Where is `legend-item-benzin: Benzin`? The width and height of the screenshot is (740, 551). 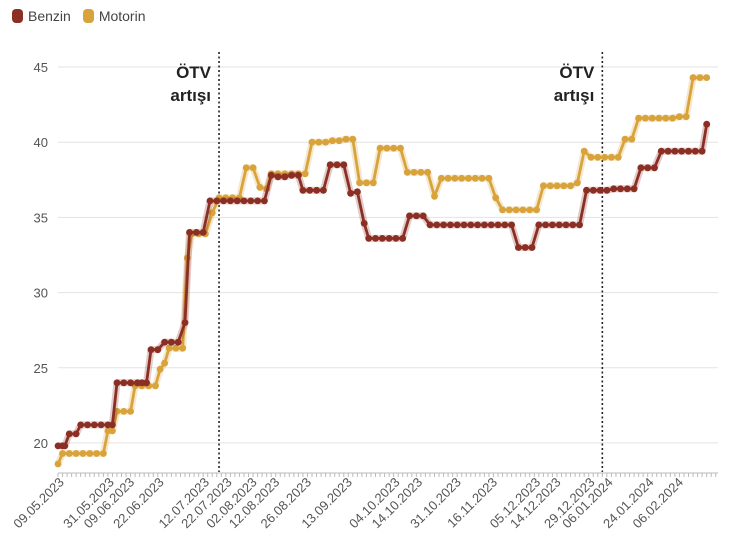 legend-item-benzin: Benzin is located at coordinates (41, 16).